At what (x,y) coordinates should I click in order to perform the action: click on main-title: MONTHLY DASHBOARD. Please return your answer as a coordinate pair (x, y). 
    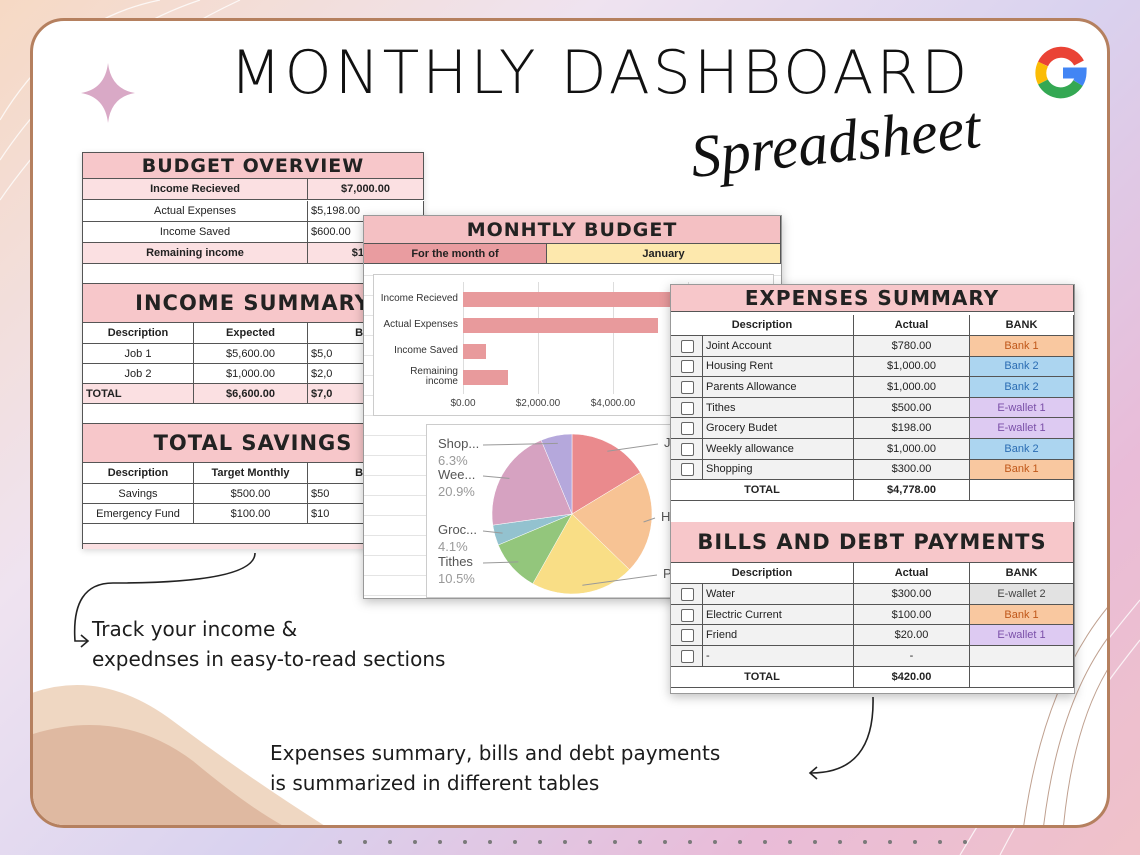
    Looking at the image, I should click on (600, 73).